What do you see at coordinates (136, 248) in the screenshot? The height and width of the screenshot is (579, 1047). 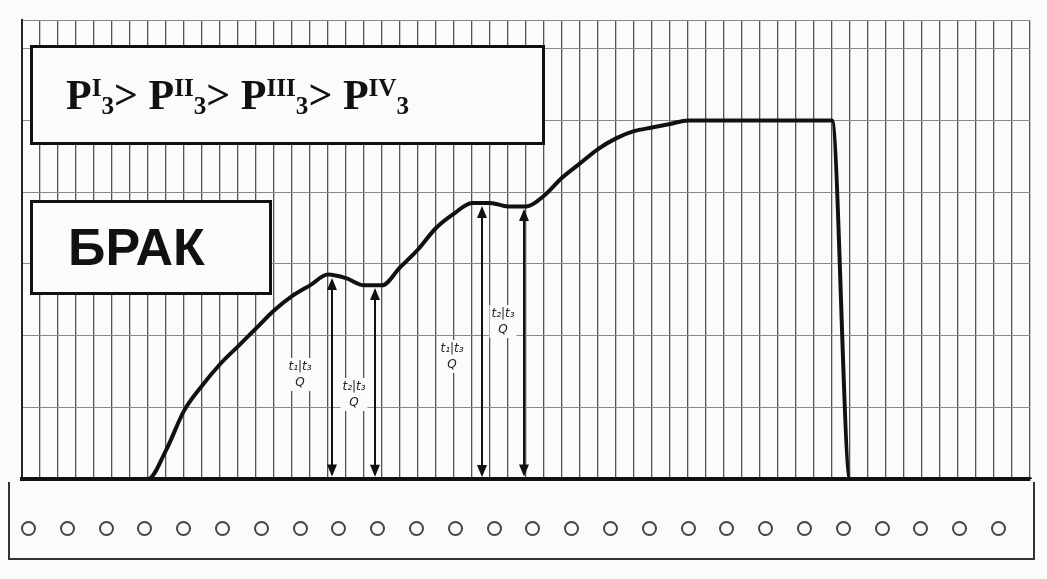 I see `annotation: БРАК` at bounding box center [136, 248].